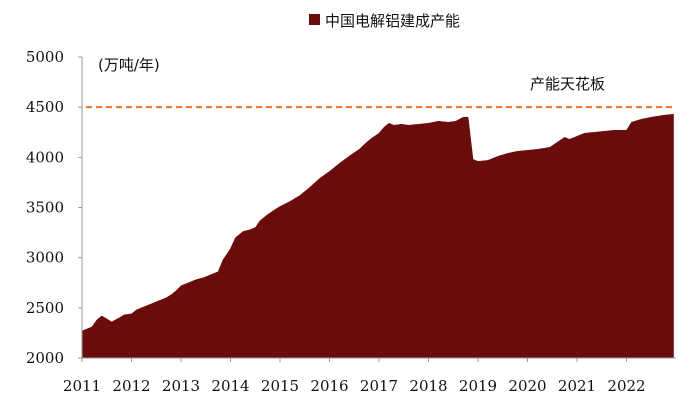 The width and height of the screenshot is (685, 409). Describe the element at coordinates (45, 157) in the screenshot. I see `y-tick-label: 4000` at that location.